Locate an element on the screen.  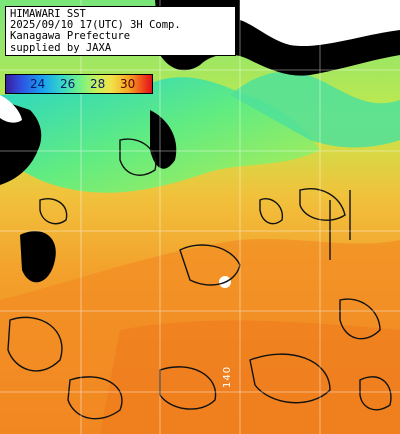
land-island is located at coordinates (38, 257).